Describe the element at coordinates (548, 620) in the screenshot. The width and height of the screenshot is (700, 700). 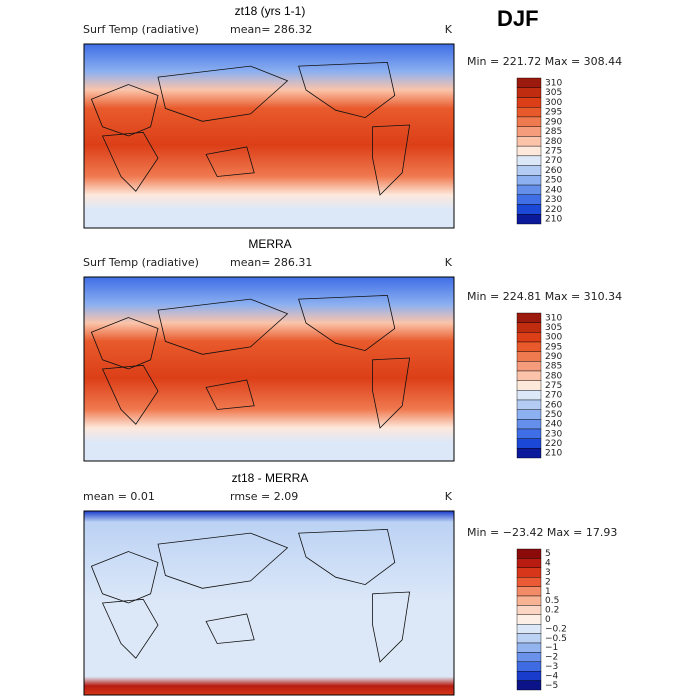
I see `colorbar-label: 0` at that location.